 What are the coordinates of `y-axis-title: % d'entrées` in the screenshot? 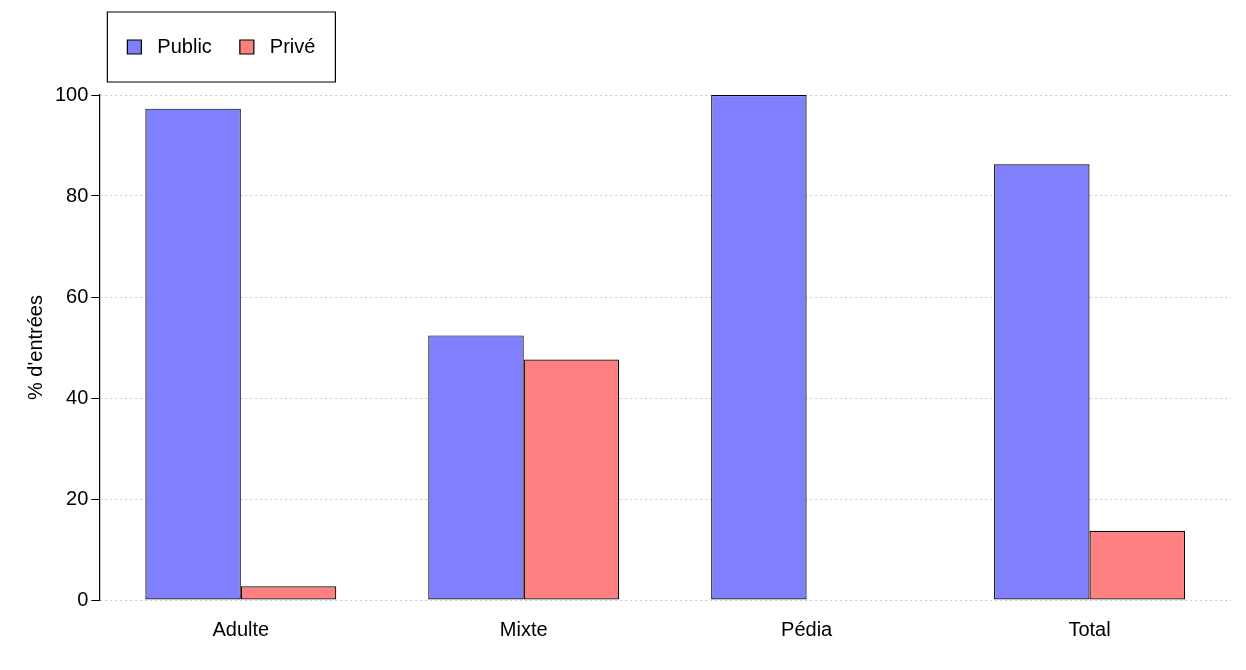 It's located at (34, 347).